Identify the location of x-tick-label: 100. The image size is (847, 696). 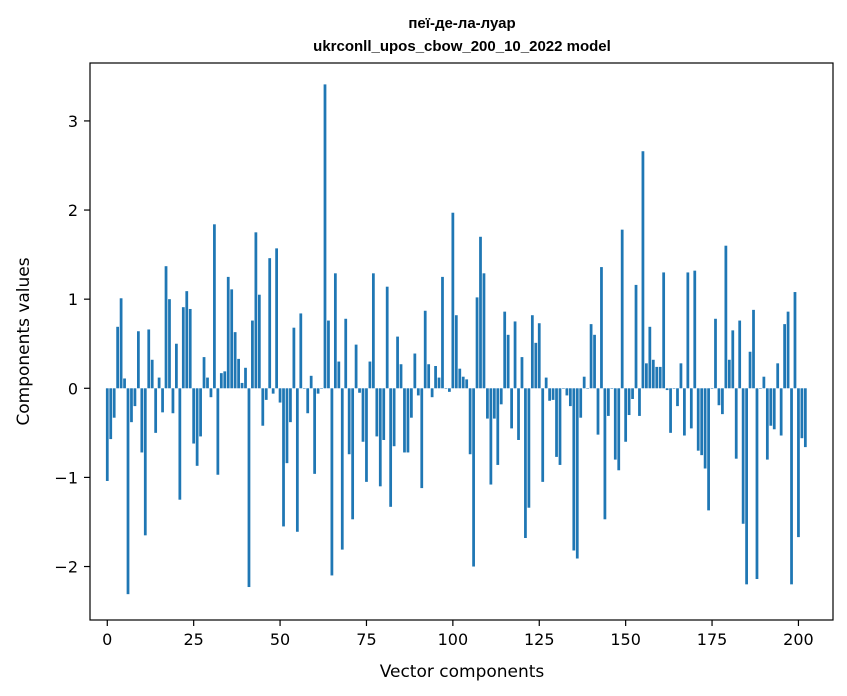
(453, 639).